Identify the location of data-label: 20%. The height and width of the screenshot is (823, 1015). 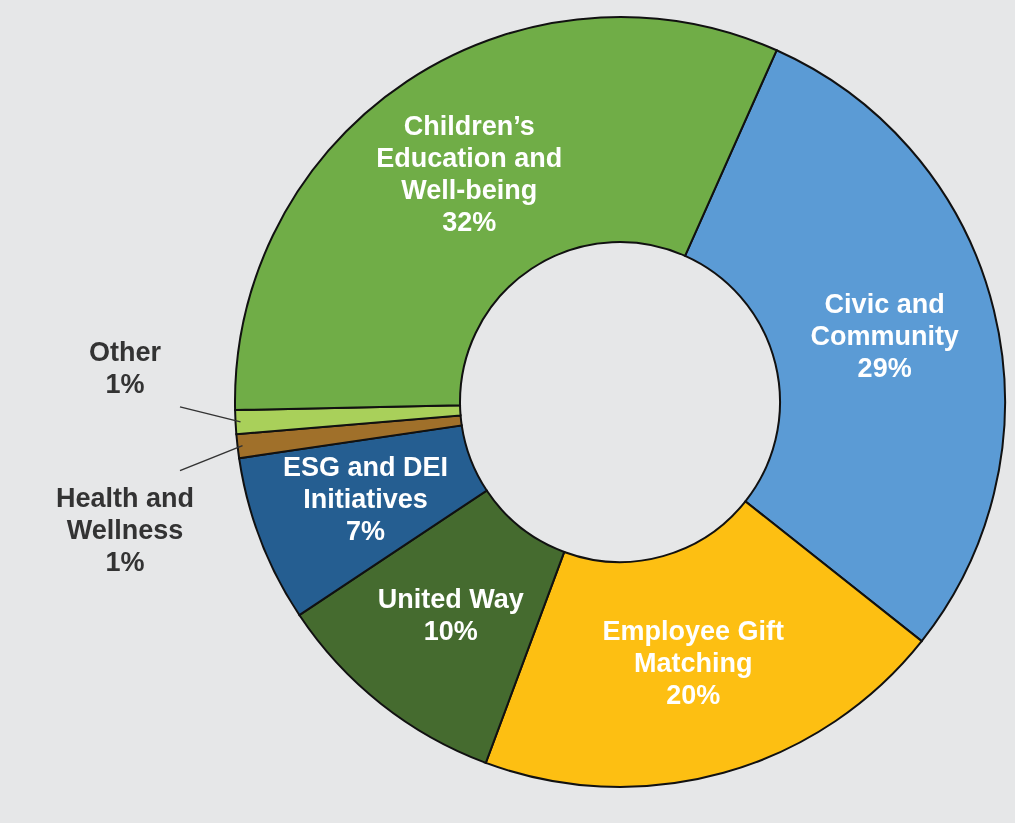
(693, 695).